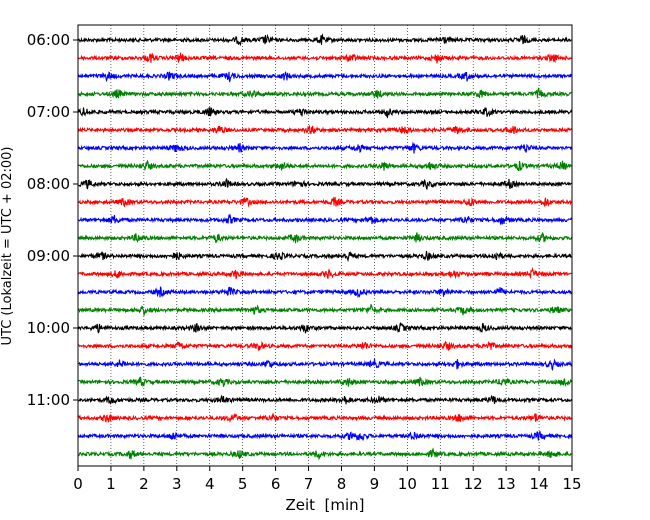 This screenshot has height=520, width=650. I want to click on y-tick-label: 09:00, so click(48, 256).